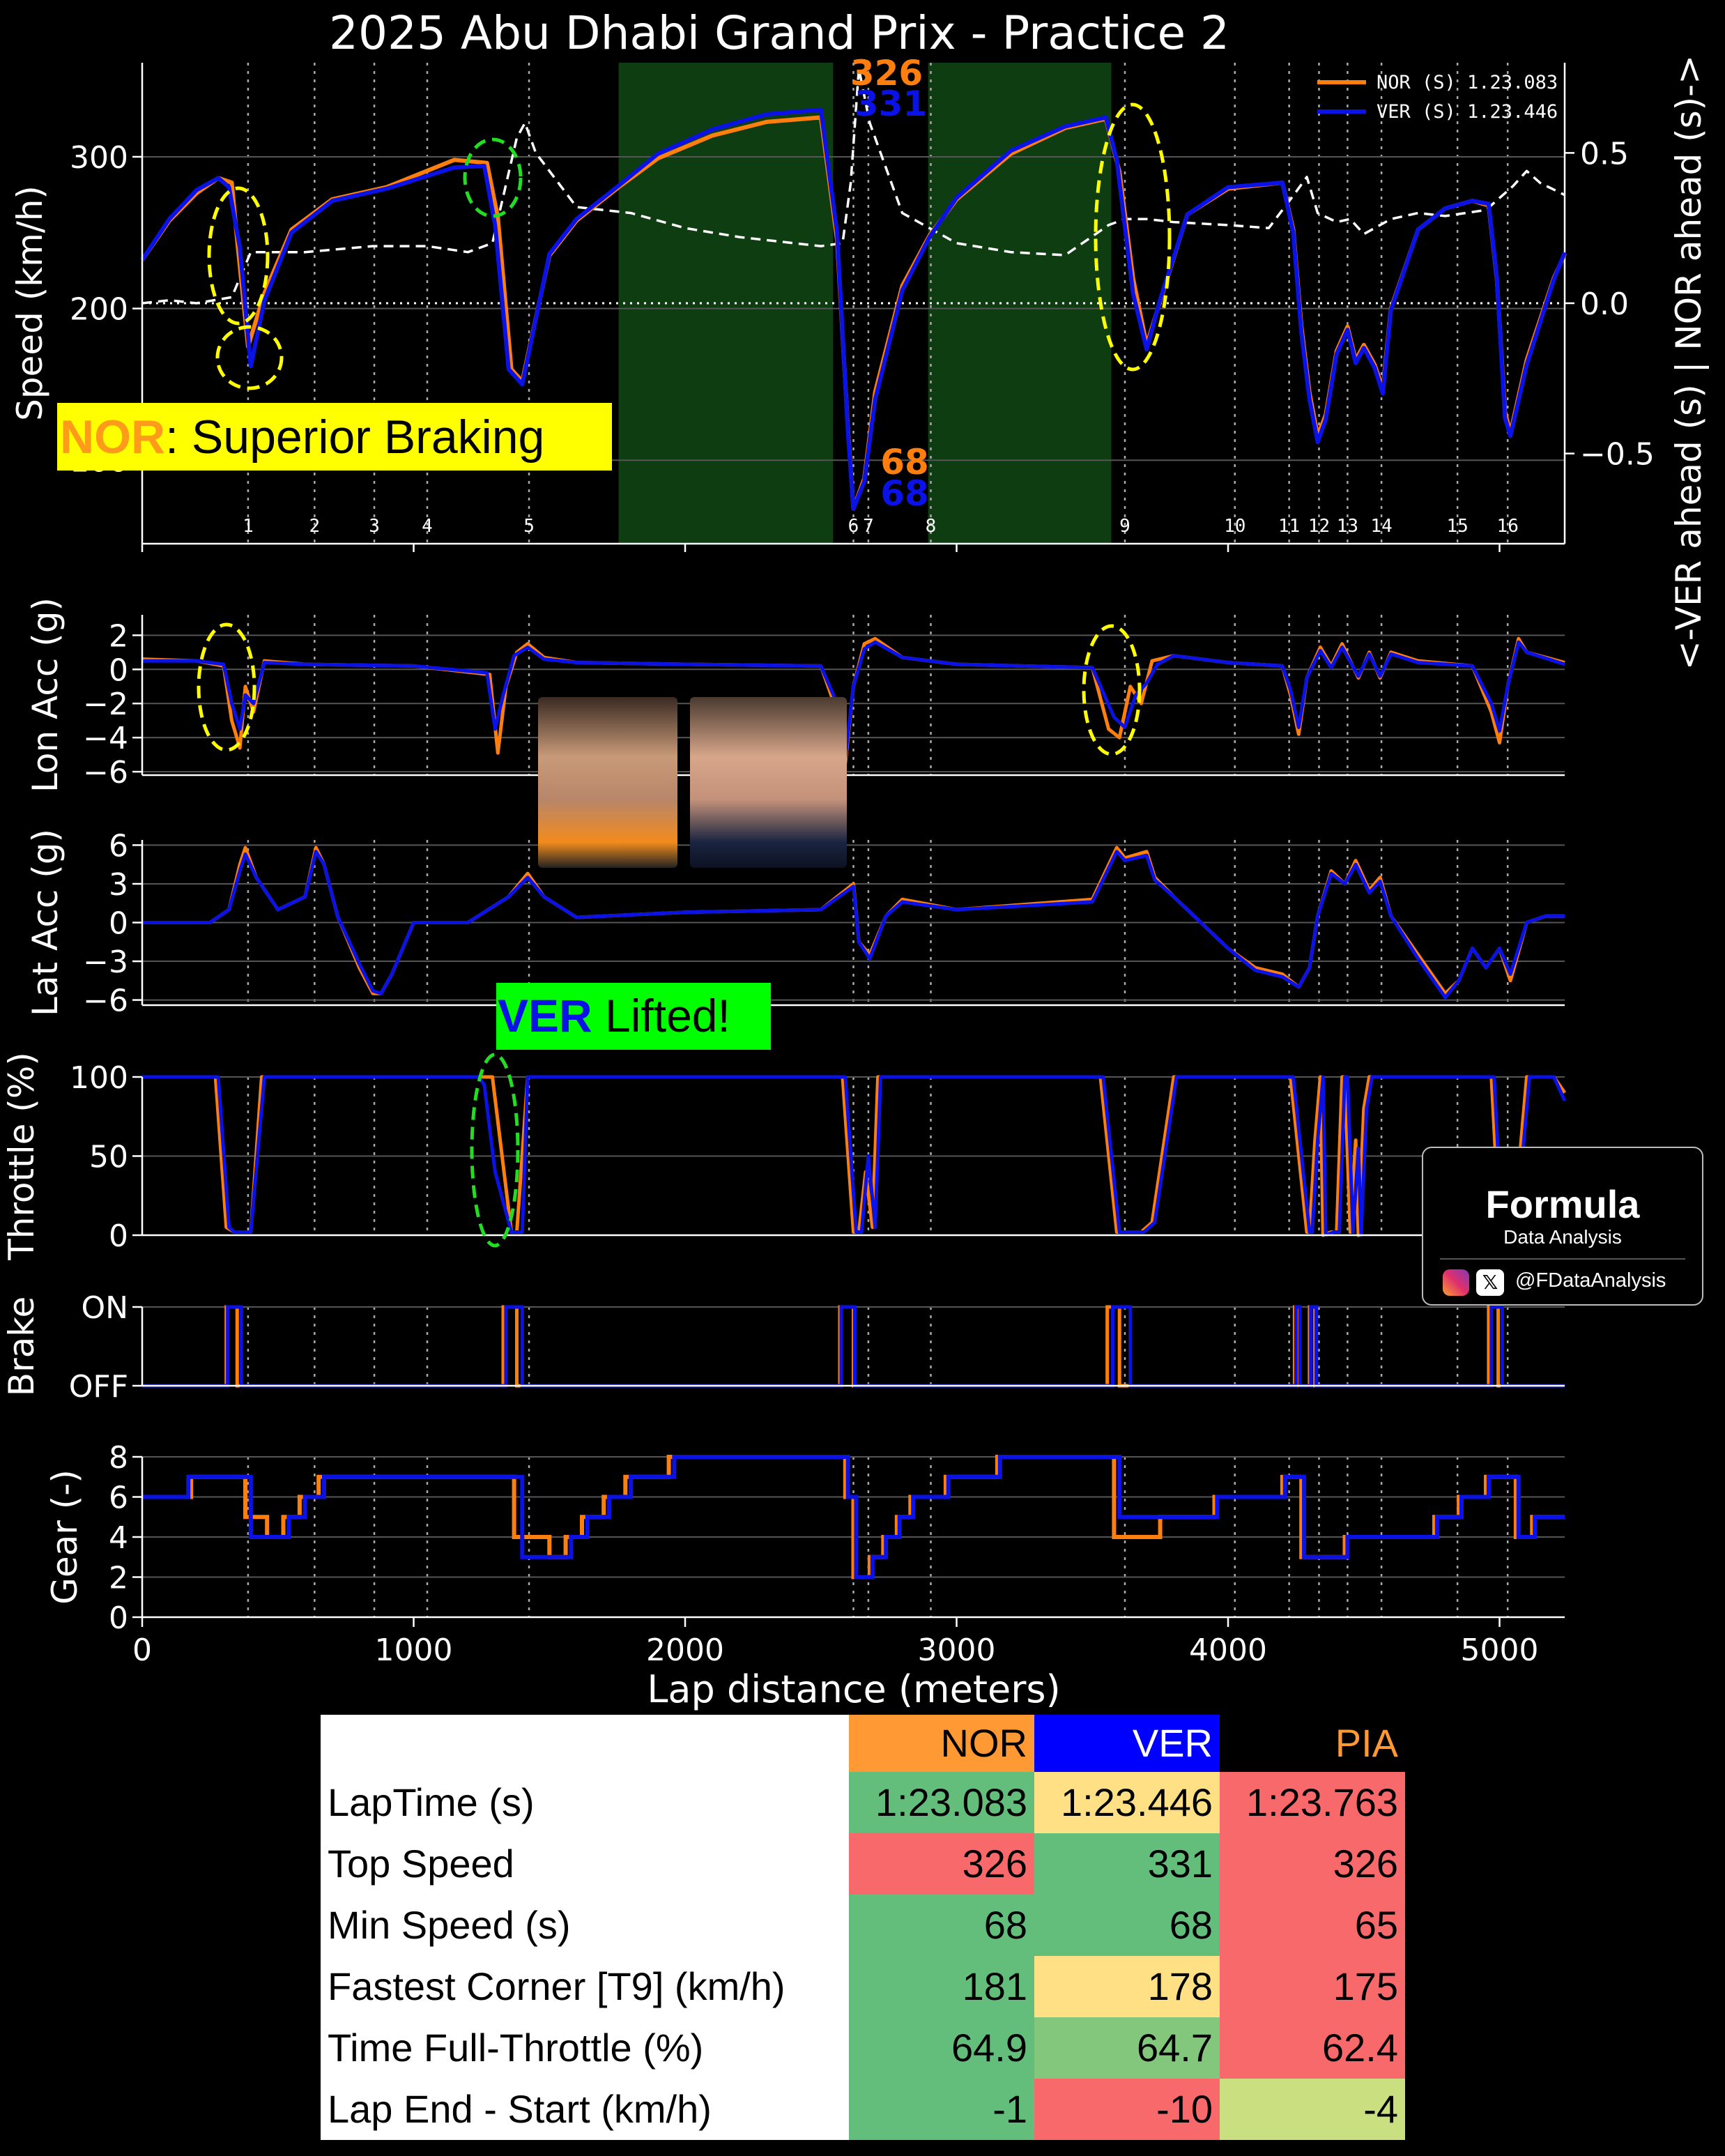 Image resolution: width=1725 pixels, height=2156 pixels. What do you see at coordinates (585, 2048) in the screenshot?
I see `table-row-label: Time Full-Throttle (%)` at bounding box center [585, 2048].